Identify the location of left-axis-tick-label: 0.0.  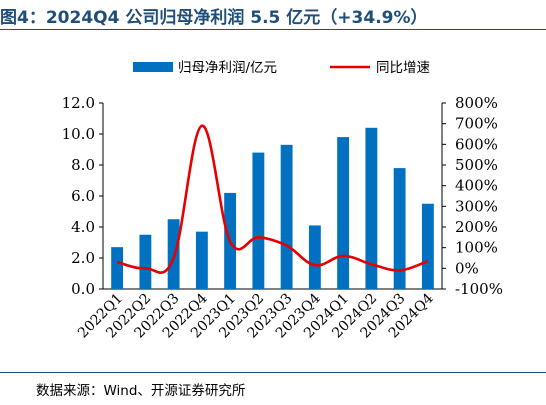
(83, 289).